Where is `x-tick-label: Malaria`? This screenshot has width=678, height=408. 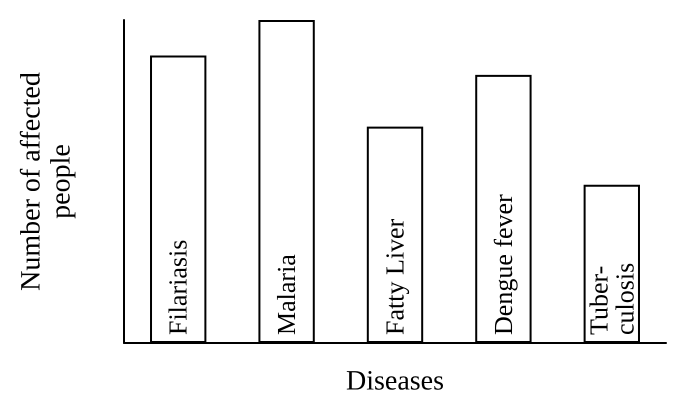 x-tick-label: Malaria is located at coordinates (287, 294).